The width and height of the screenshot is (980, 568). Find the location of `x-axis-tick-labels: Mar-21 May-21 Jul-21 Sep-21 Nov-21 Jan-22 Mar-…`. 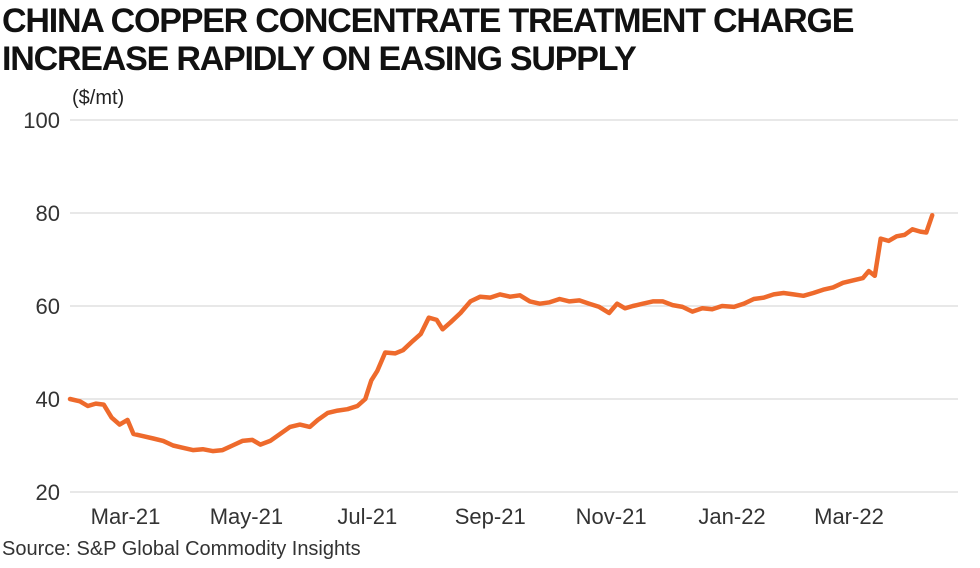

x-axis-tick-labels: Mar-21 May-21 Jul-21 Sep-21 Nov-21 Jan-22 Mar-… is located at coordinates (487, 516).